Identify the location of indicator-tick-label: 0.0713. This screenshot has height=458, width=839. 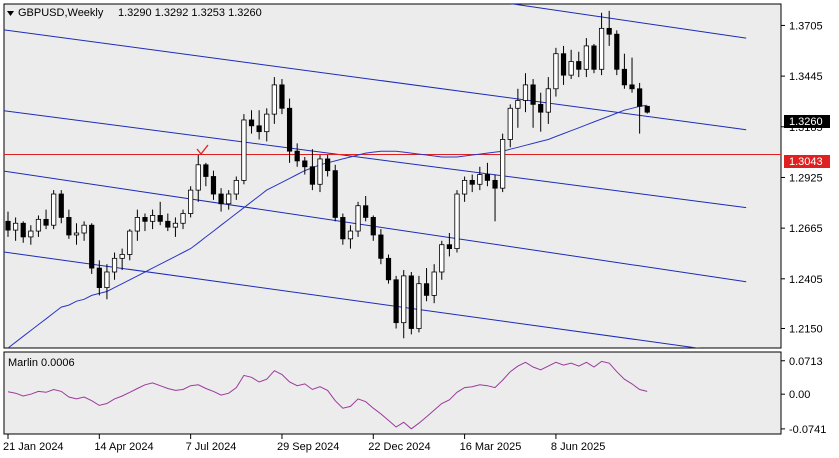
(806, 362).